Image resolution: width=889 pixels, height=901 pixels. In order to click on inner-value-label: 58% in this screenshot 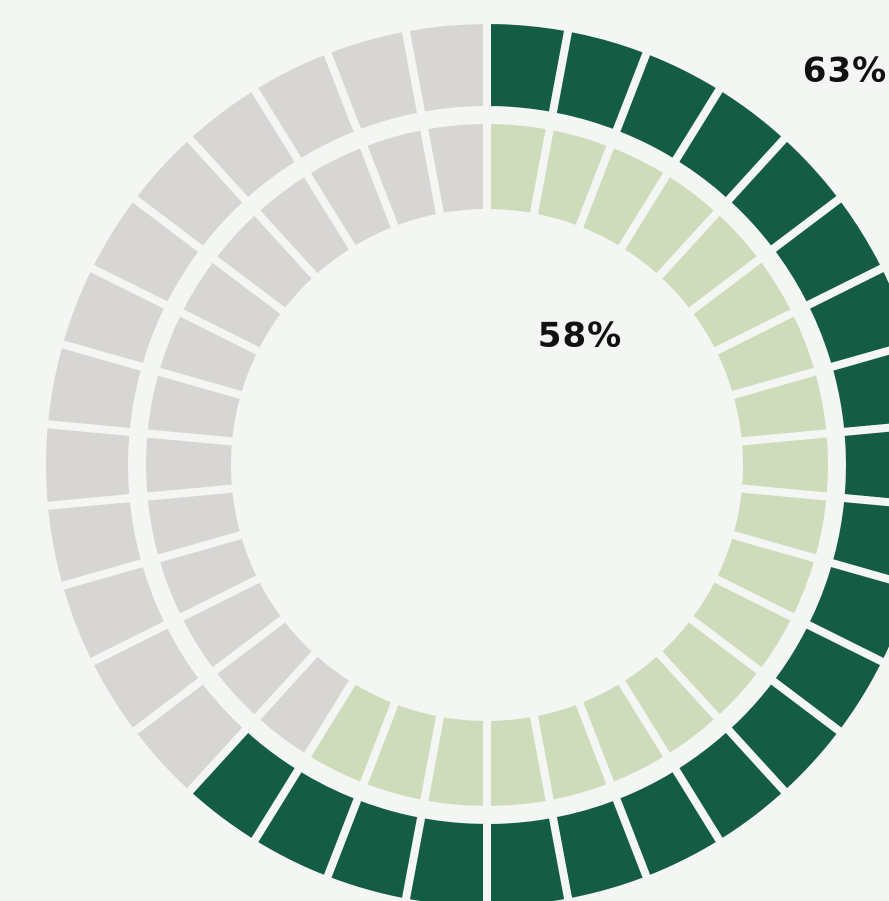, I will do `click(580, 336)`.